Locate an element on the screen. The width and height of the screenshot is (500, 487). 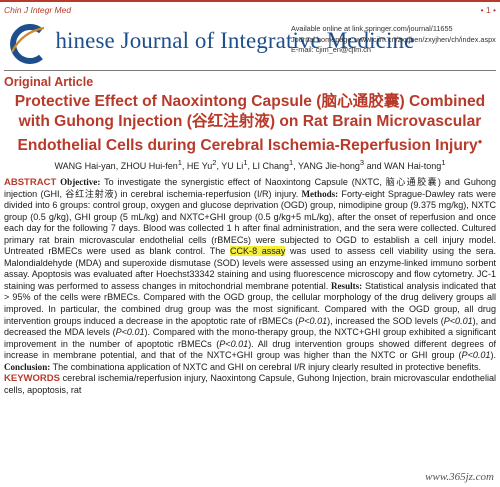
author: WANG Hai-yan is located at coordinates (85, 166).